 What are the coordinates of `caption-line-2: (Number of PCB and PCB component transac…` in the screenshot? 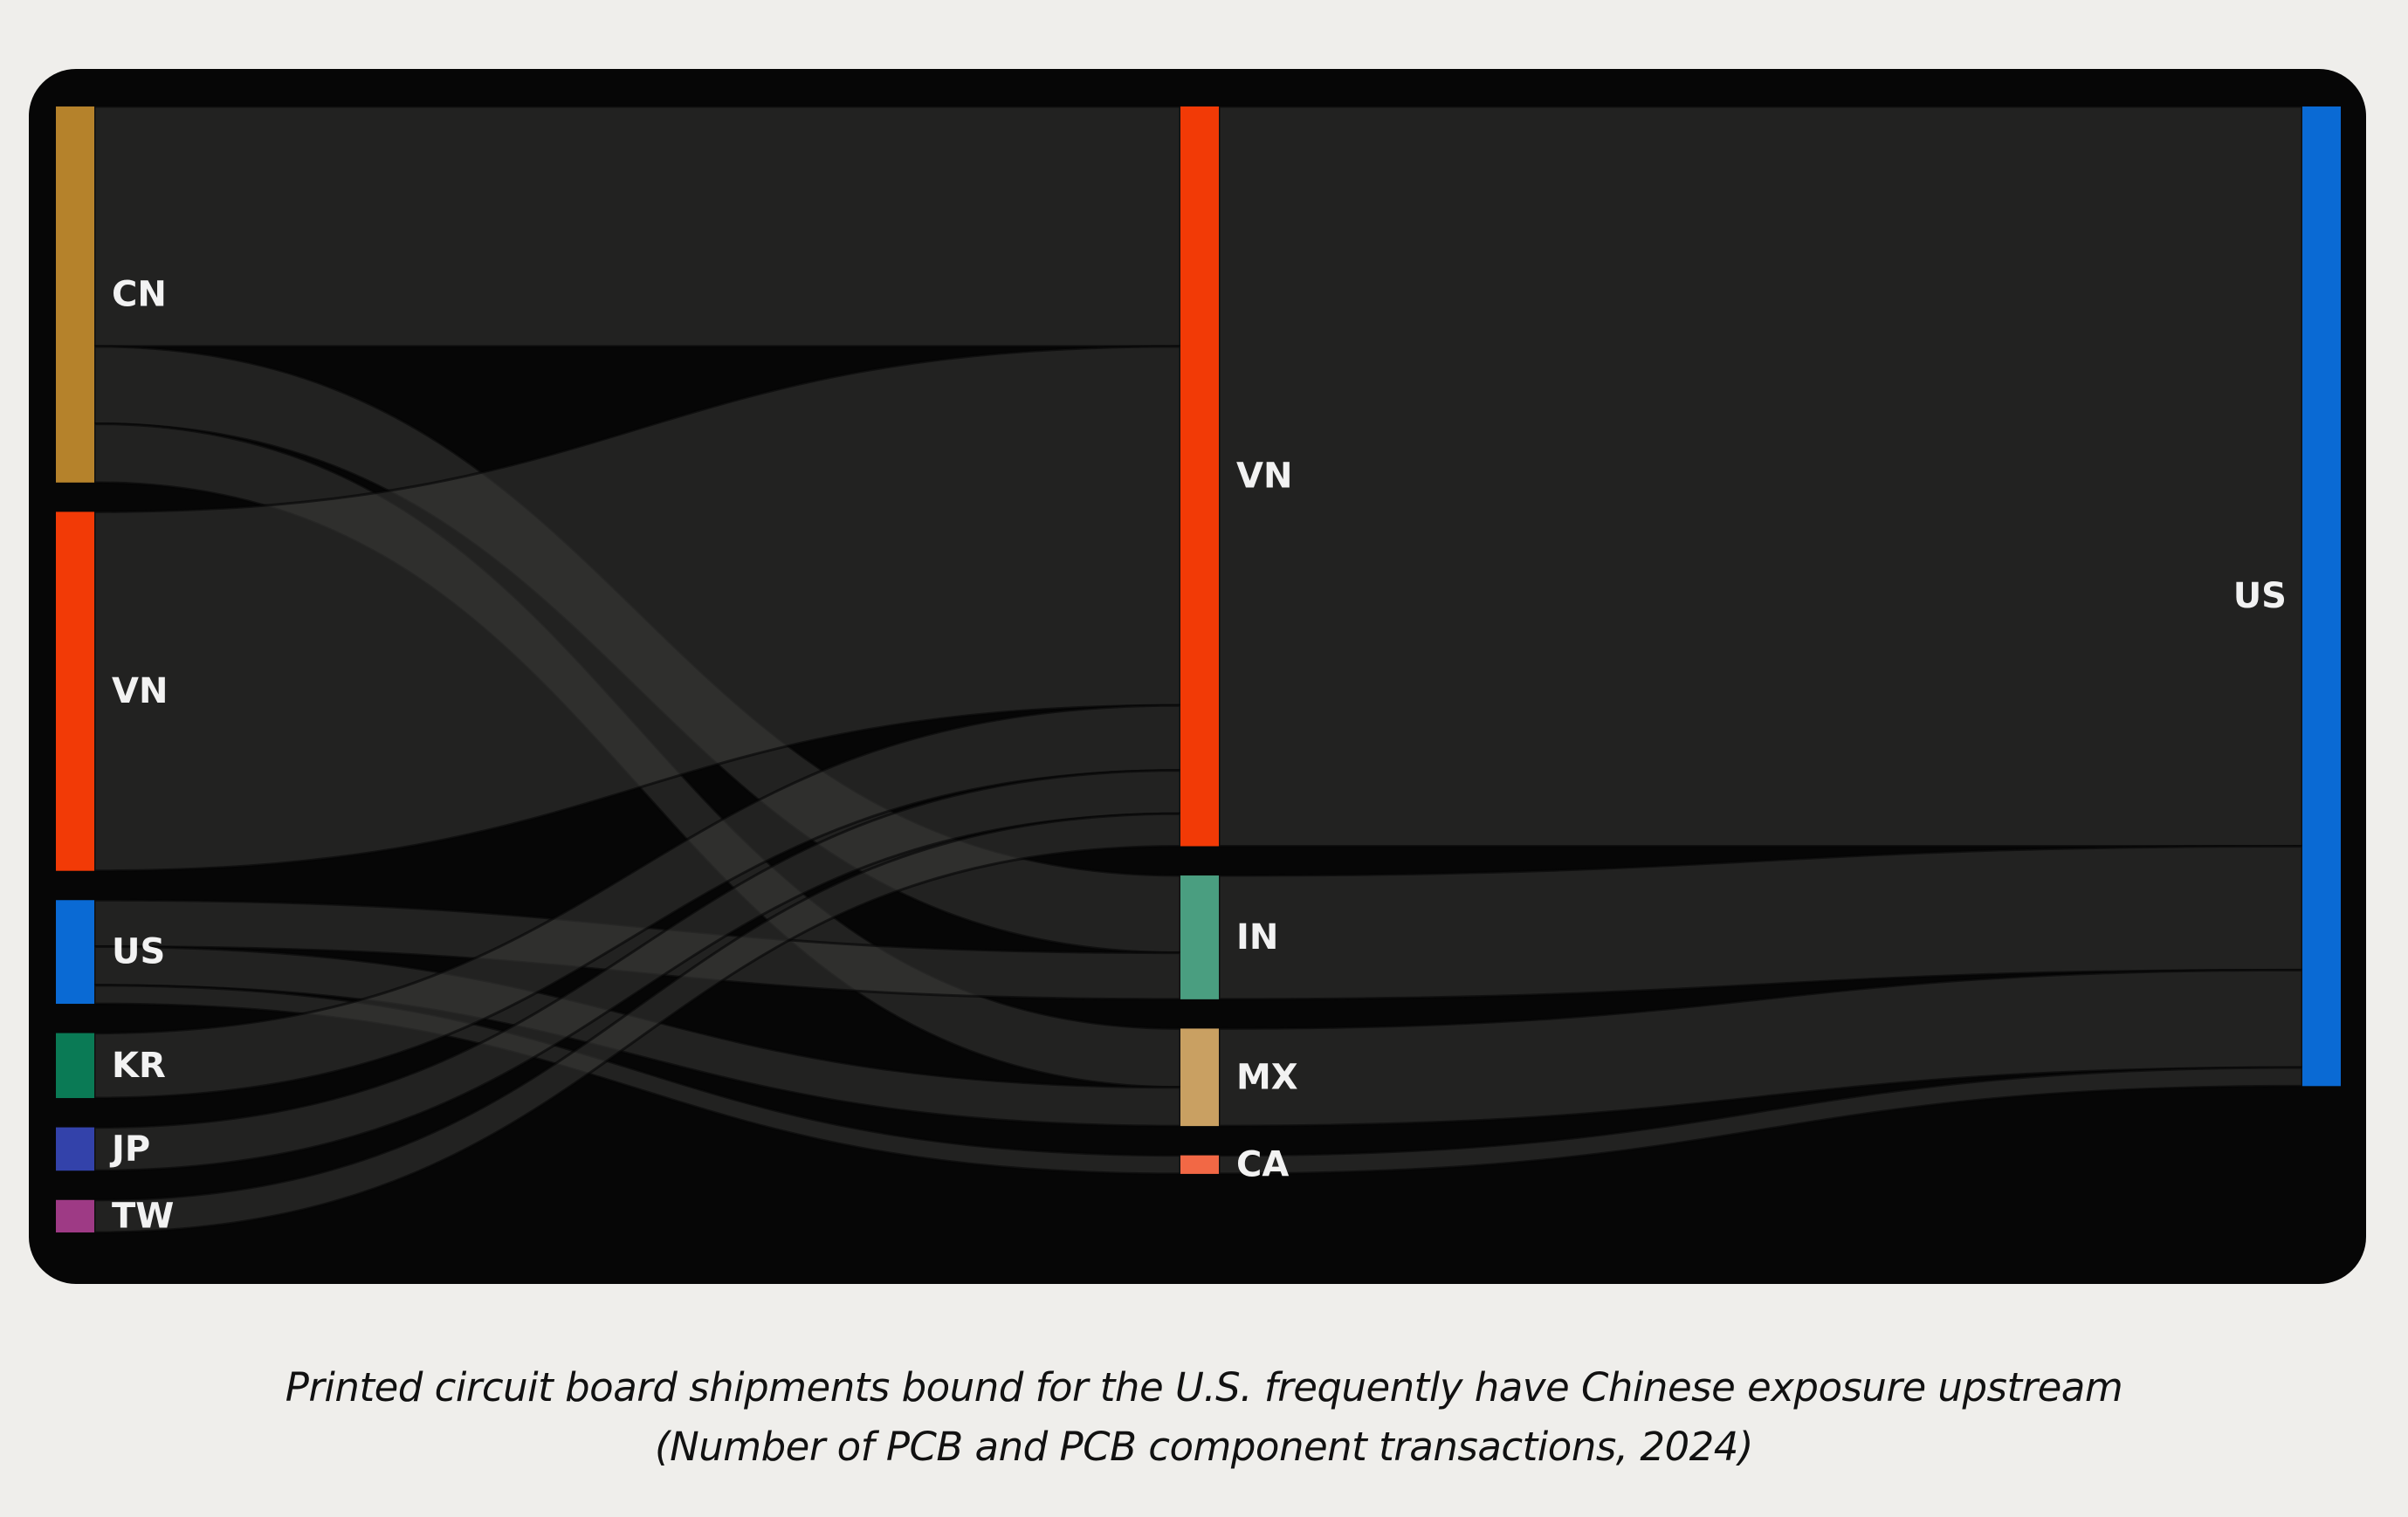 It's located at (1204, 1447).